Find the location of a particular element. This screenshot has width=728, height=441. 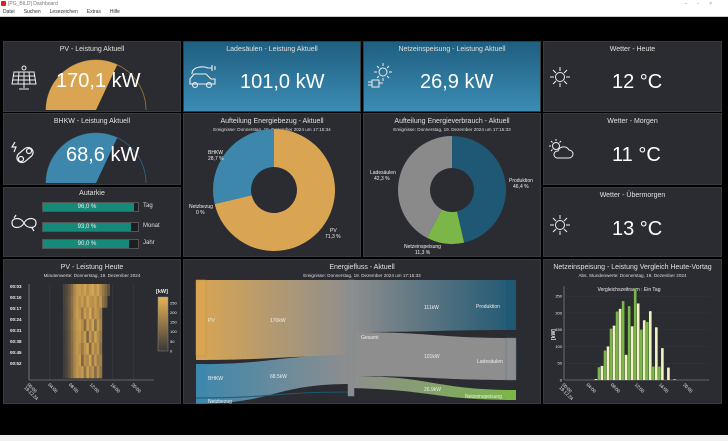

menu-hilfe: Hilfe is located at coordinates (114, 12).